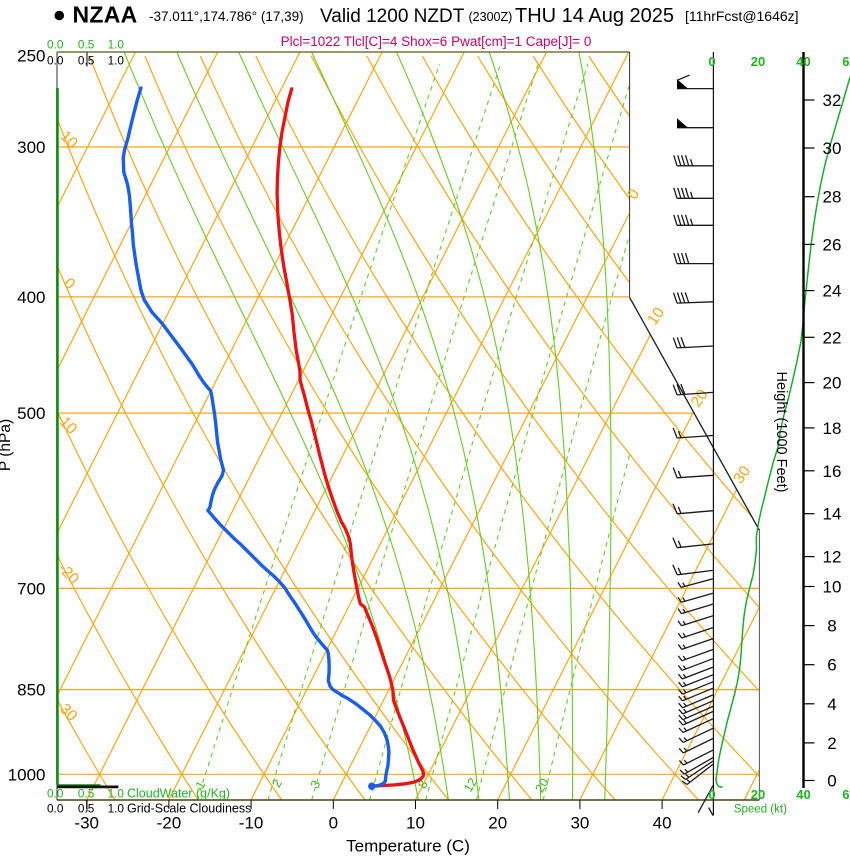 Image resolution: width=850 pixels, height=860 pixels. Describe the element at coordinates (594, 16) in the screenshot. I see `svg-text: THU 14 Aug 2025` at that location.